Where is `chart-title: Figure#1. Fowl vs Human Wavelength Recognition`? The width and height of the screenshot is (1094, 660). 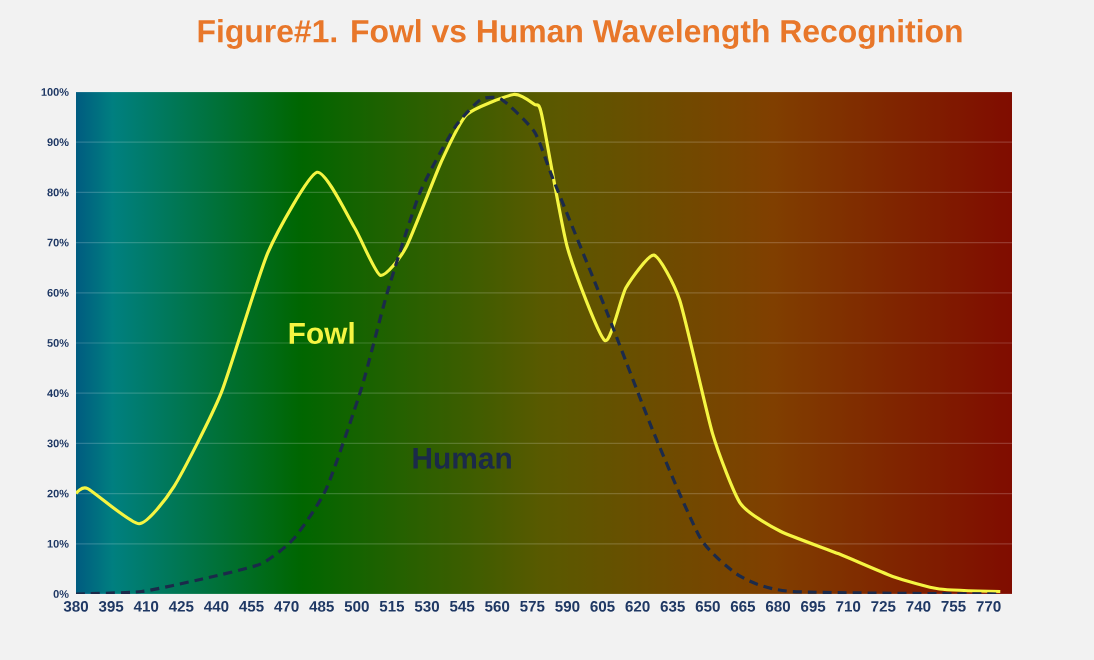 chart-title: Figure#1. Fowl vs Human Wavelength Recognition is located at coordinates (580, 34).